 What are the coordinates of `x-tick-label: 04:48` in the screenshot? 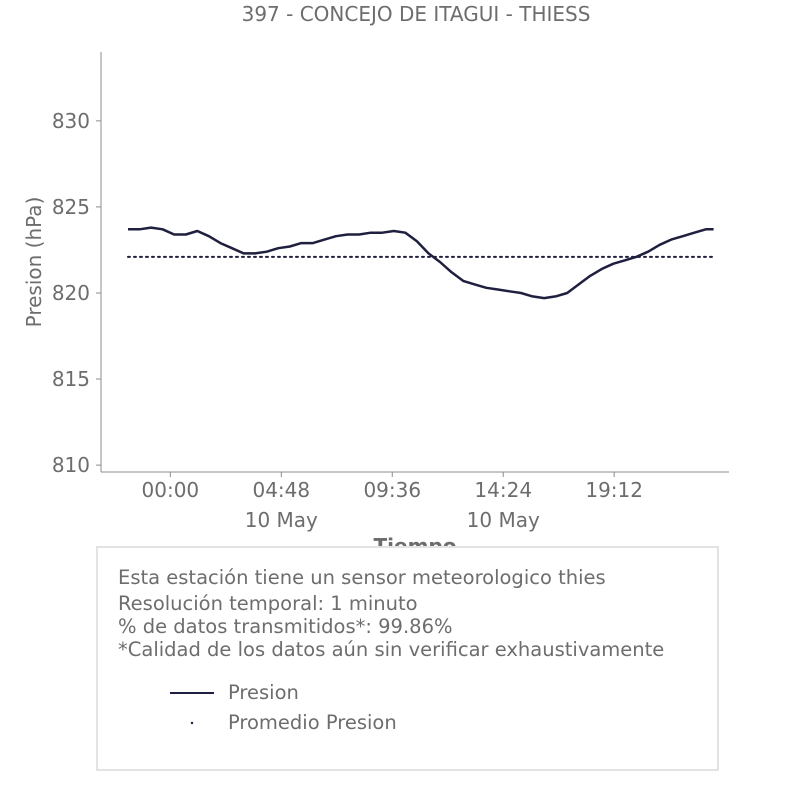 It's located at (281, 490).